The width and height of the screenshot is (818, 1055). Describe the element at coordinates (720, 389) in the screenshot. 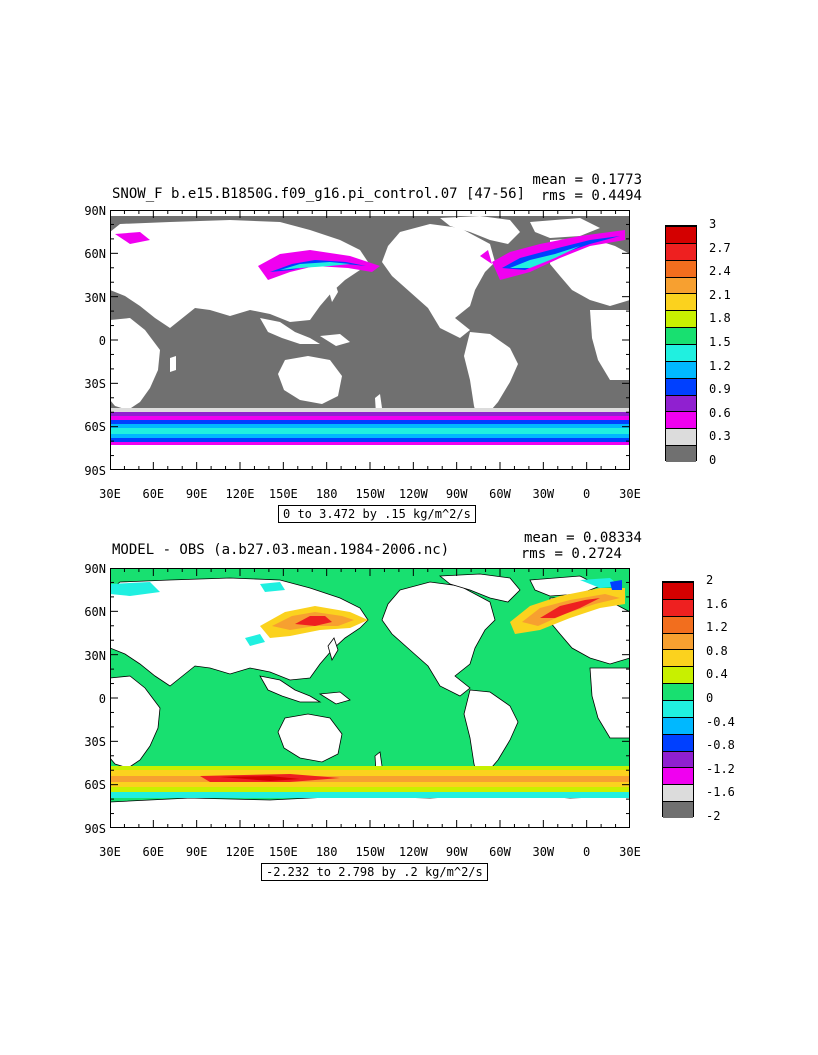

I see `colorbar-label: 0.9` at that location.